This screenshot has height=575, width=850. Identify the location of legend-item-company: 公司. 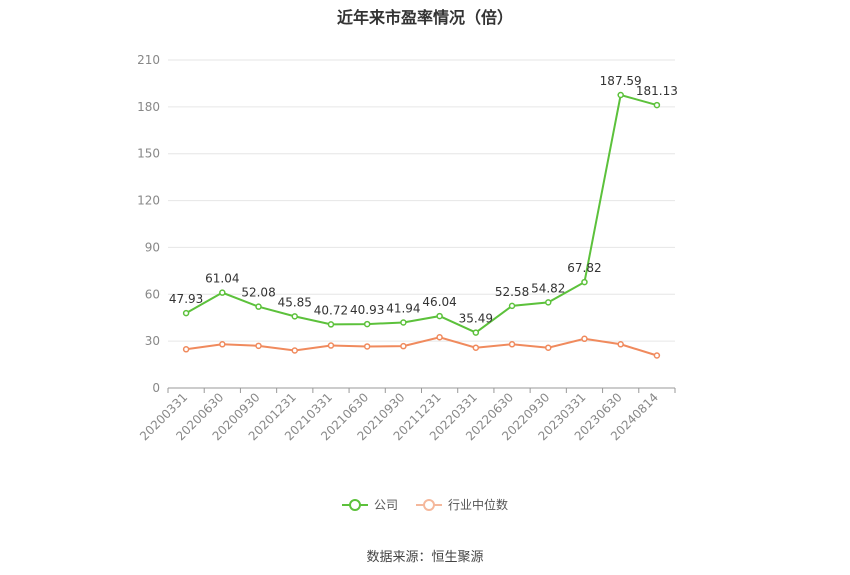
(369, 504).